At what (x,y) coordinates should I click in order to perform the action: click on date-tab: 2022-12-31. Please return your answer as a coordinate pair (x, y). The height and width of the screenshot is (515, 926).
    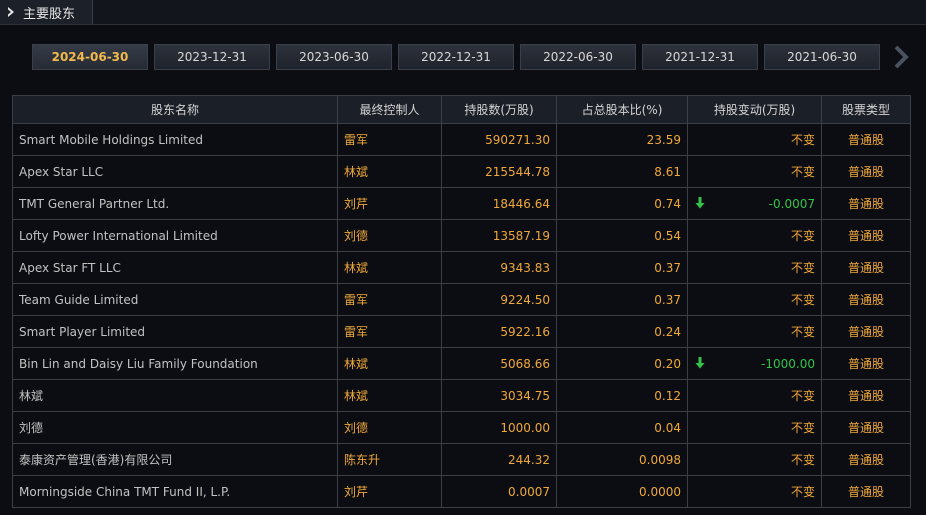
    Looking at the image, I should click on (456, 57).